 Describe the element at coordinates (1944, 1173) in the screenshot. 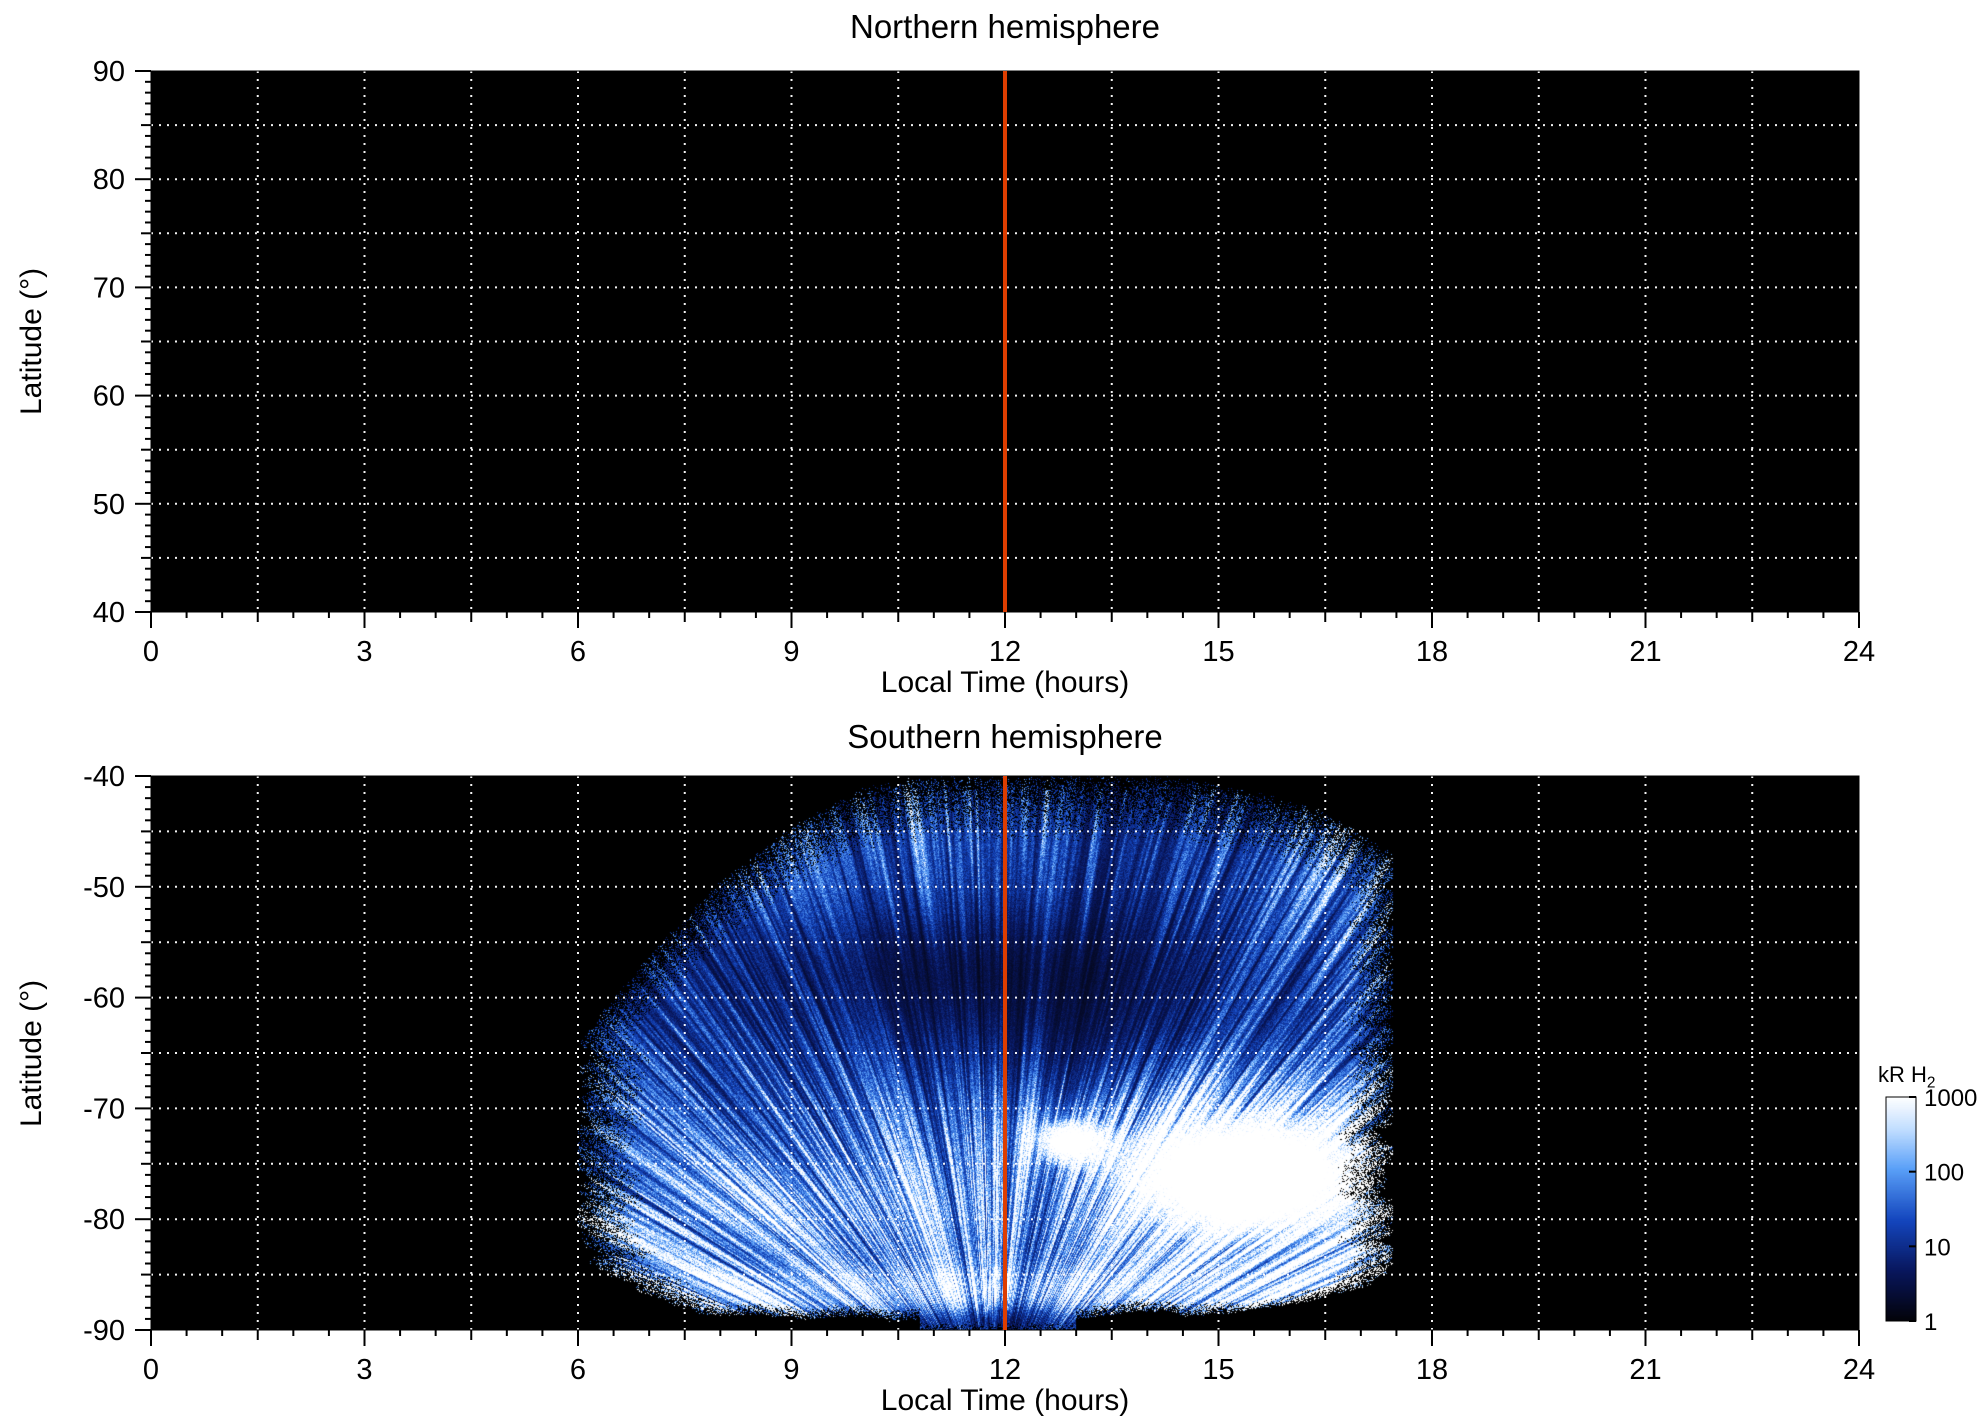

I see `colorbar-tick-label: 100` at that location.